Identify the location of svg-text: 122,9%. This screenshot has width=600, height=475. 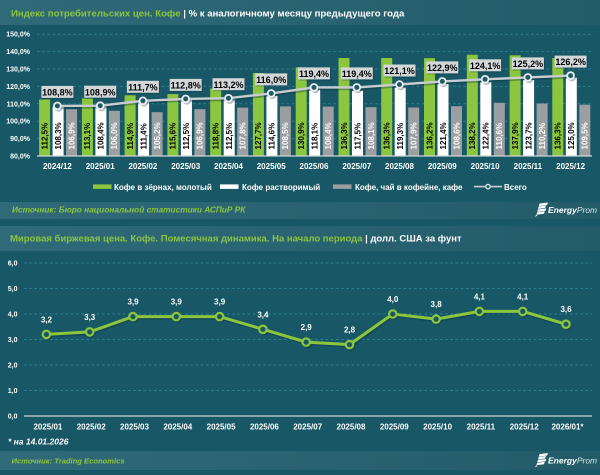
(442, 68).